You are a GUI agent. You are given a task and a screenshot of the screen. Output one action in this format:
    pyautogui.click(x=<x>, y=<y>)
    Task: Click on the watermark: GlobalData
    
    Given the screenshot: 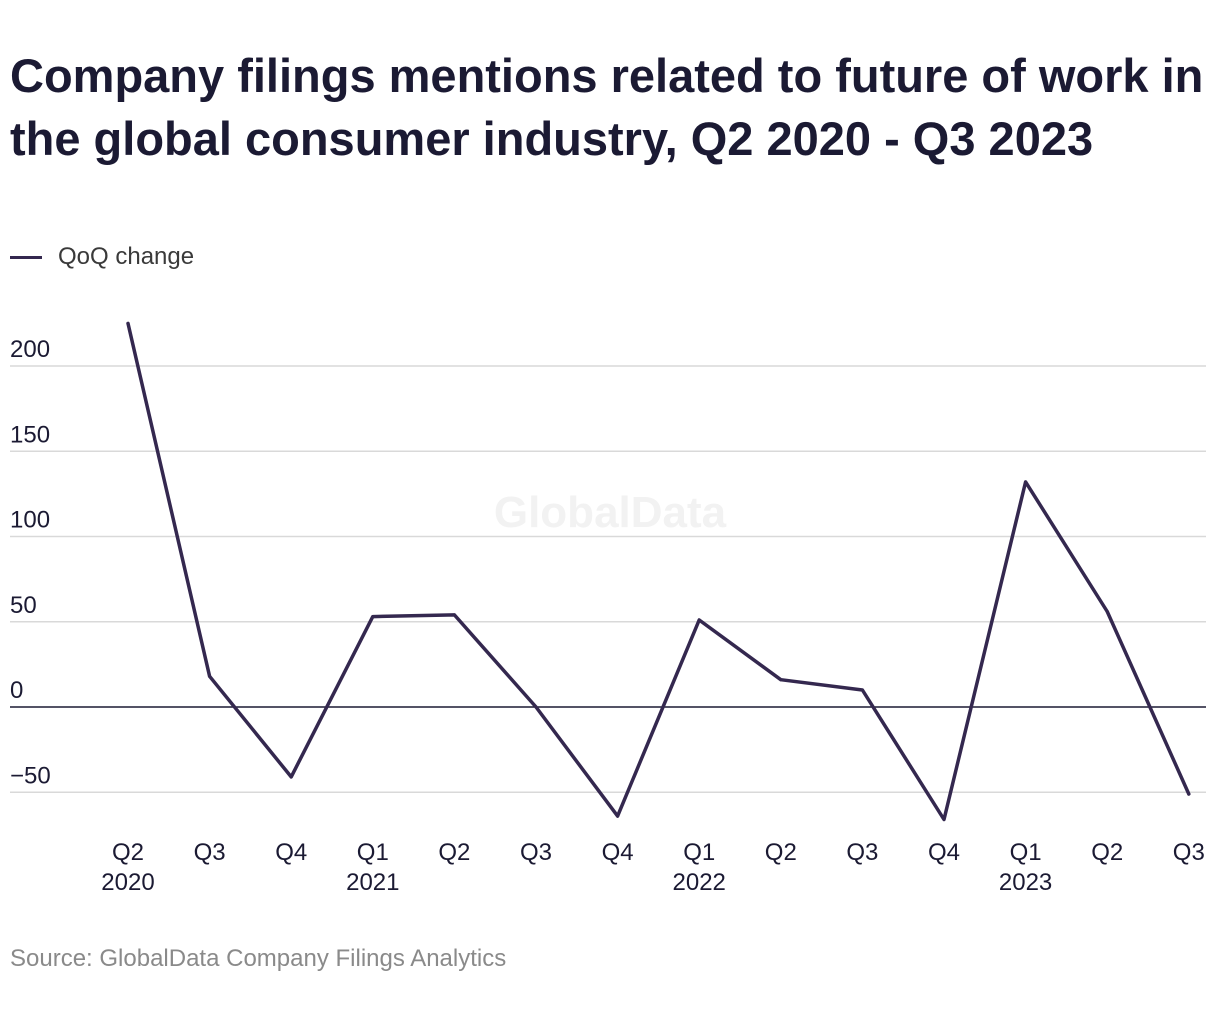 What is the action you would take?
    pyautogui.click(x=610, y=512)
    